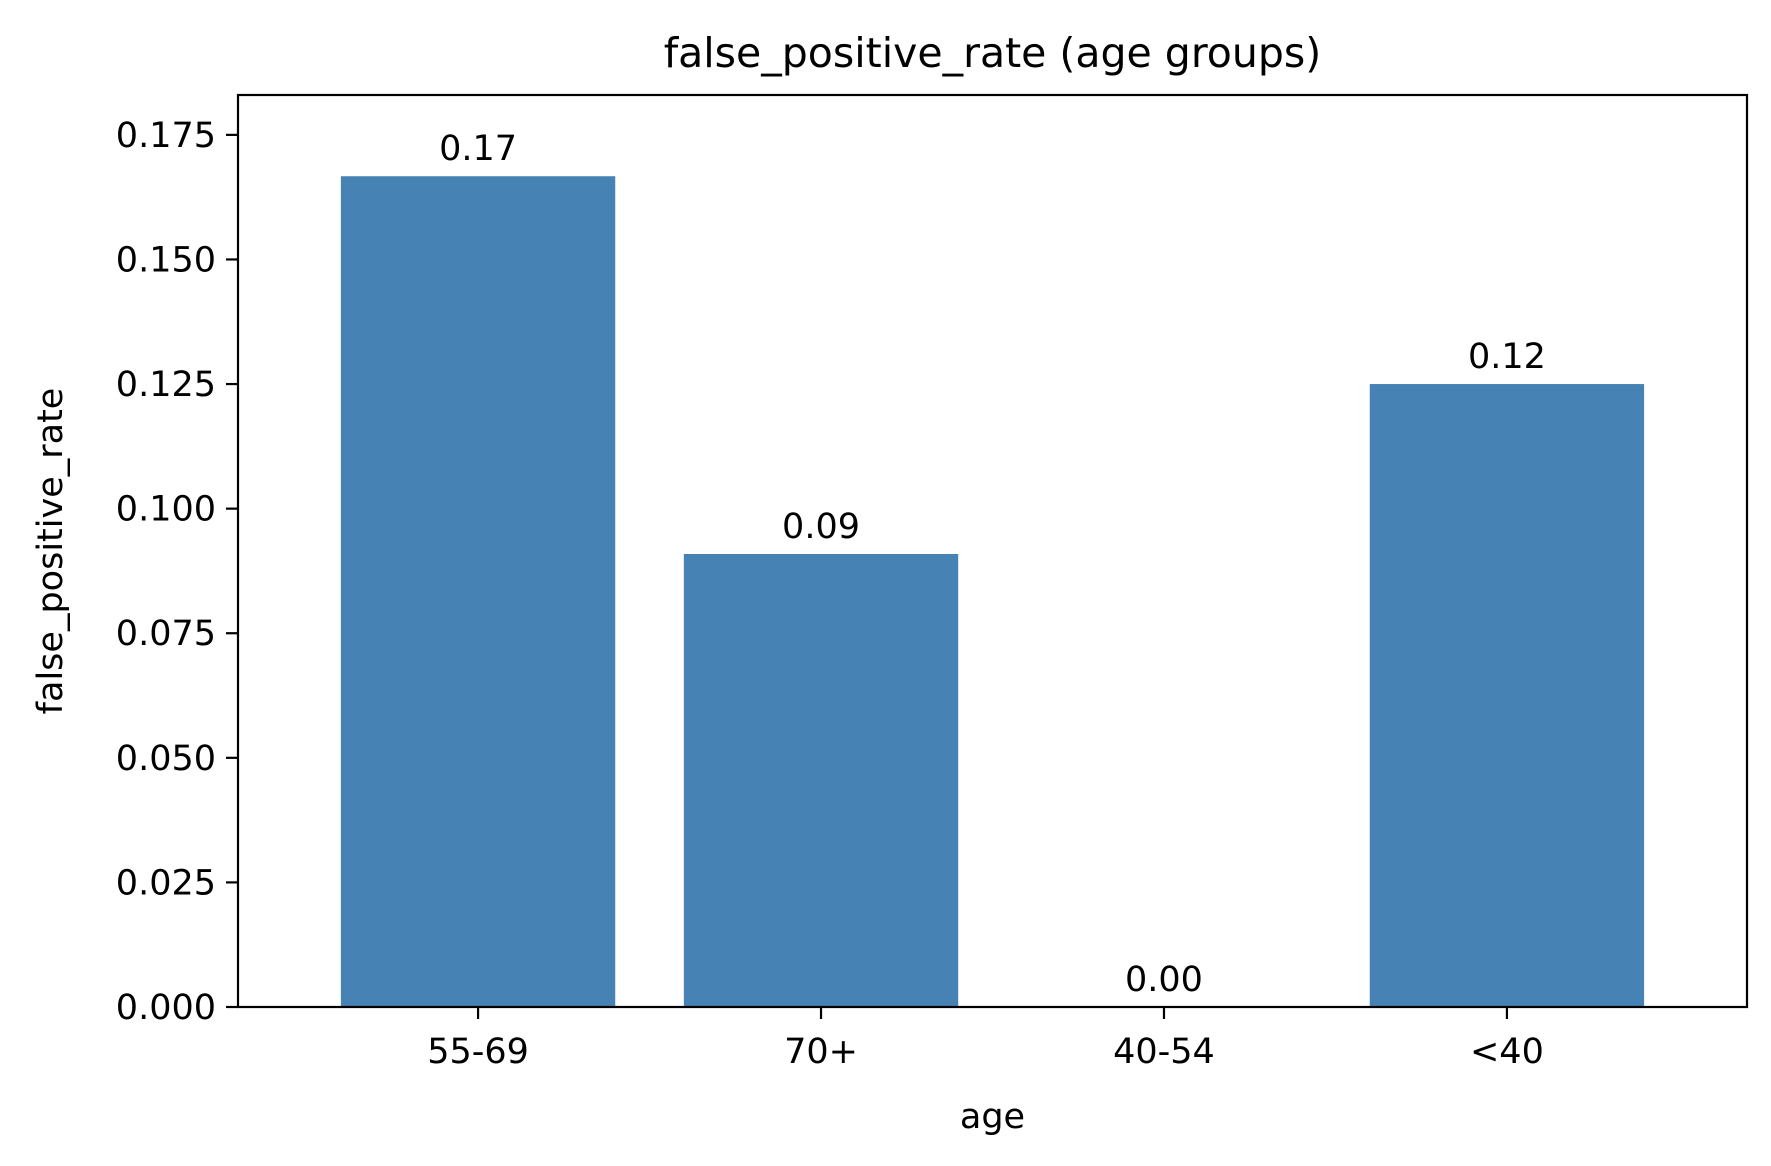 The width and height of the screenshot is (1771, 1166). I want to click on y-tick-label: 0.075, so click(166, 634).